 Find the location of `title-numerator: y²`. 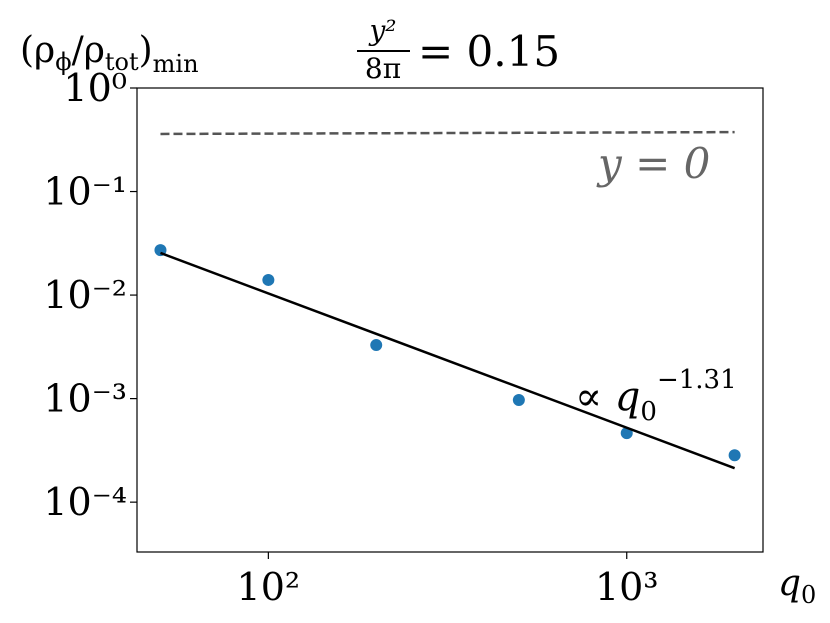

title-numerator: y² is located at coordinates (381, 30).